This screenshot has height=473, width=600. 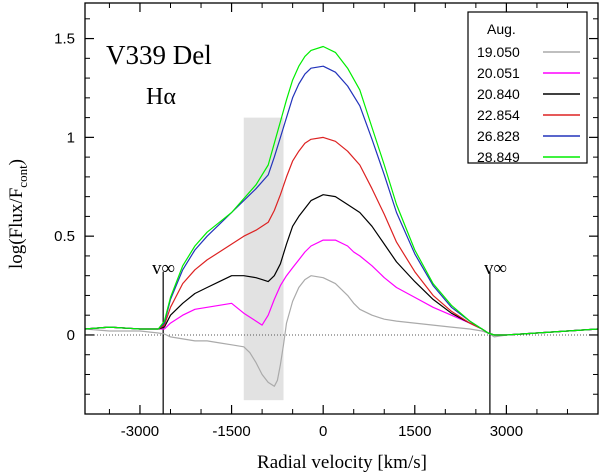 I want to click on y-axis-label-main: log(Flux/F, so click(x=16, y=228).